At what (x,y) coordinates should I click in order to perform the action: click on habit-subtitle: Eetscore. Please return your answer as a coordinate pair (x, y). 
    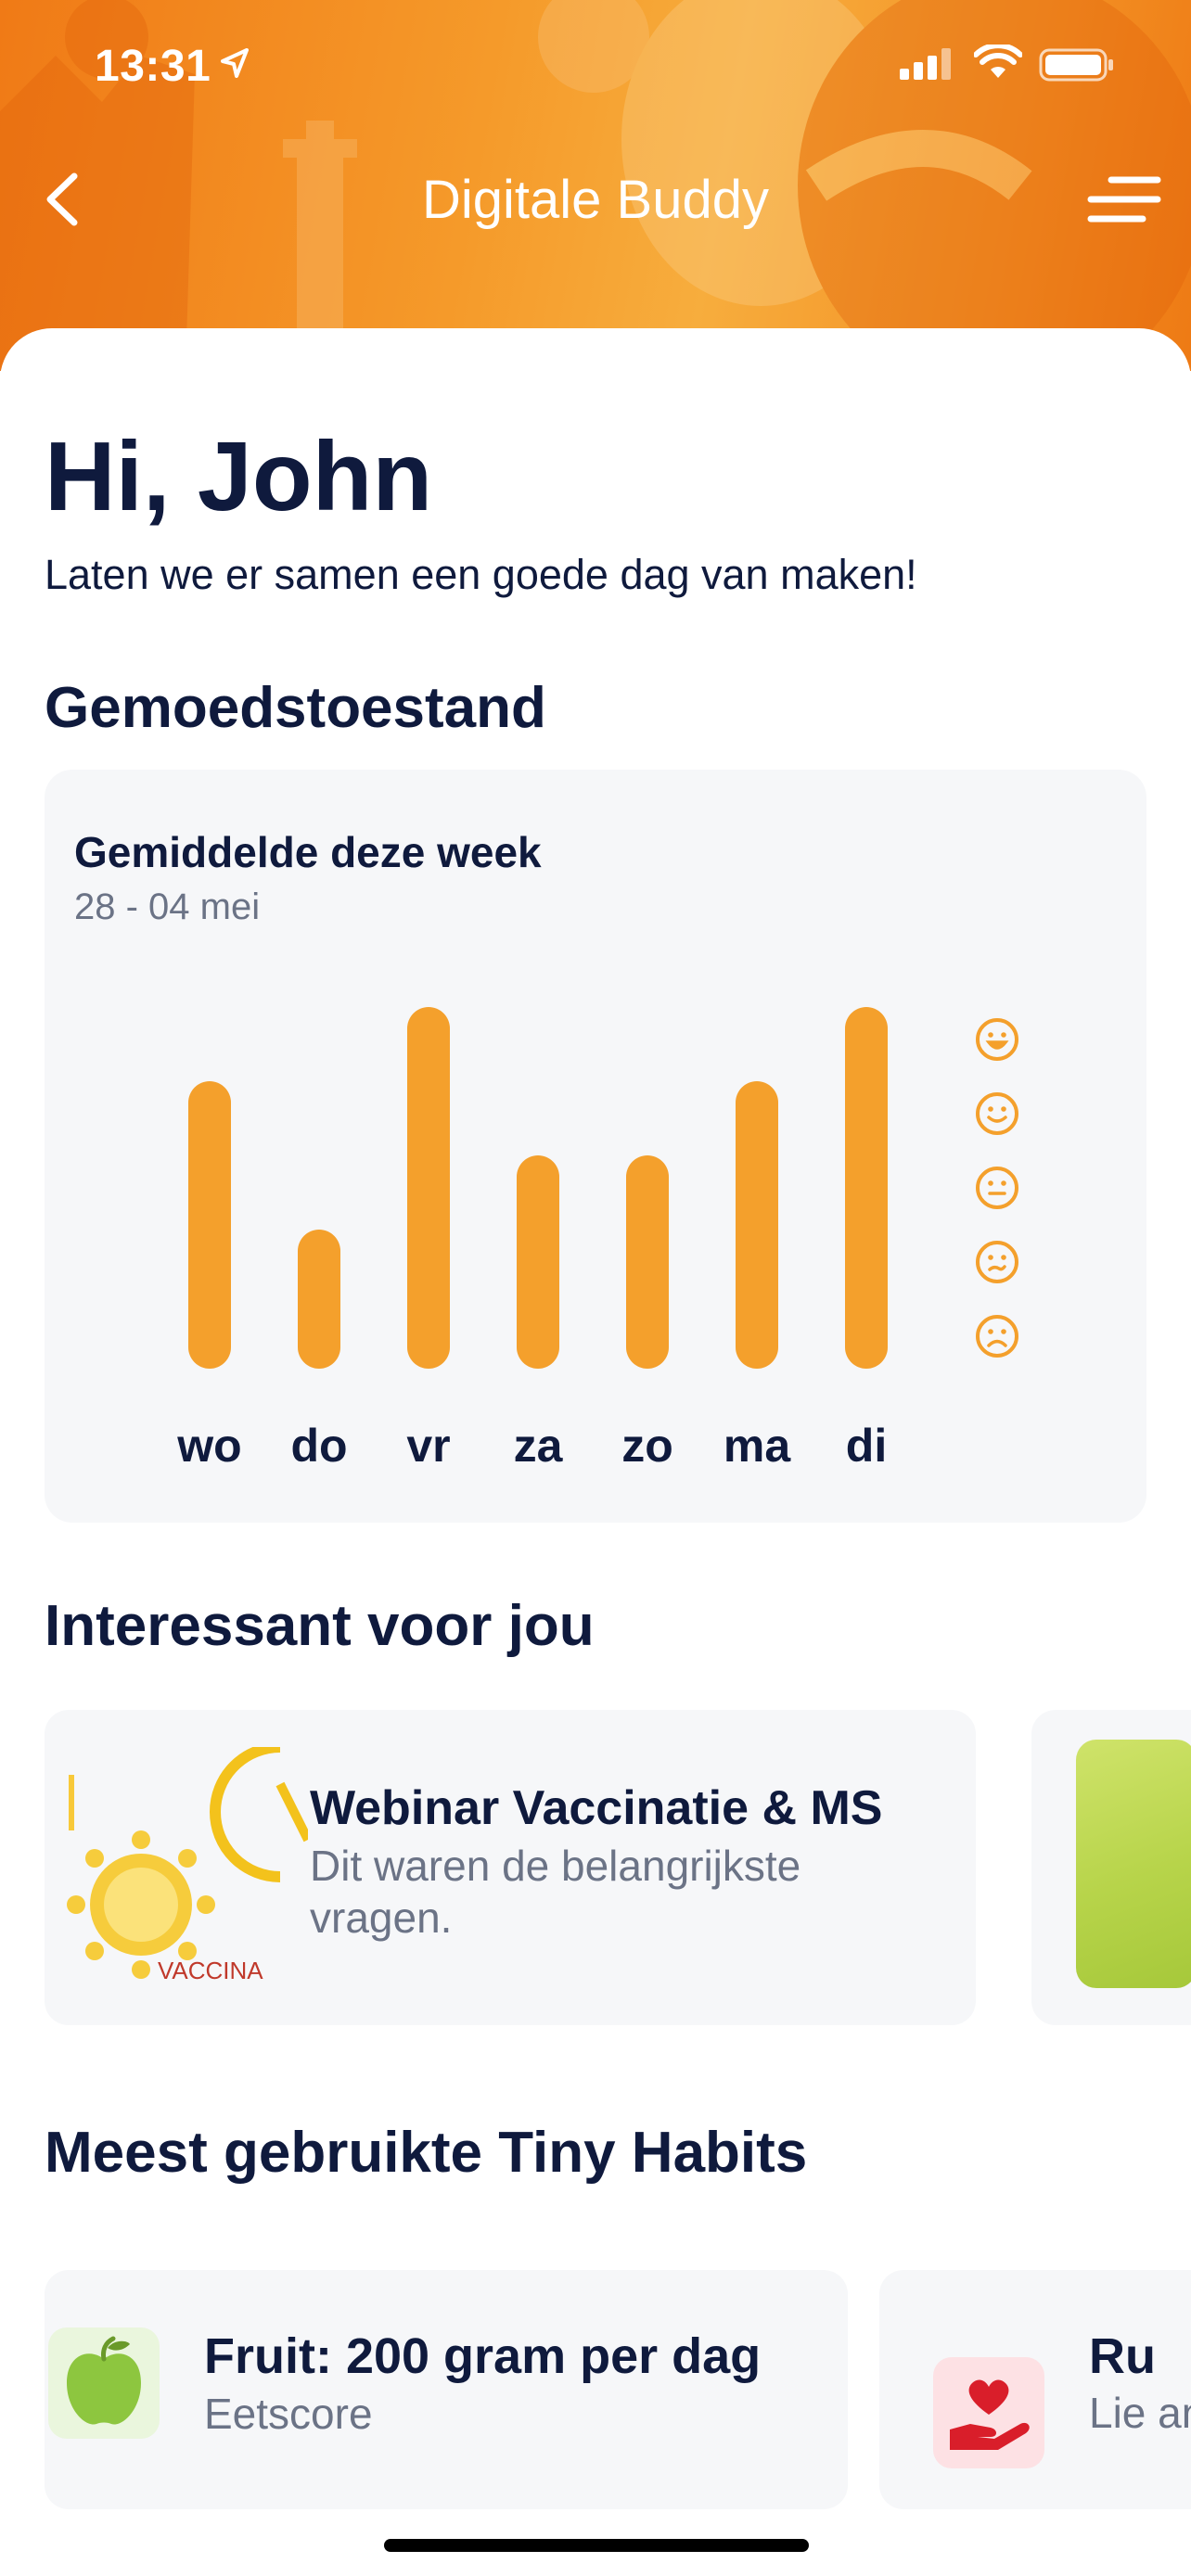
    Looking at the image, I should click on (288, 2414).